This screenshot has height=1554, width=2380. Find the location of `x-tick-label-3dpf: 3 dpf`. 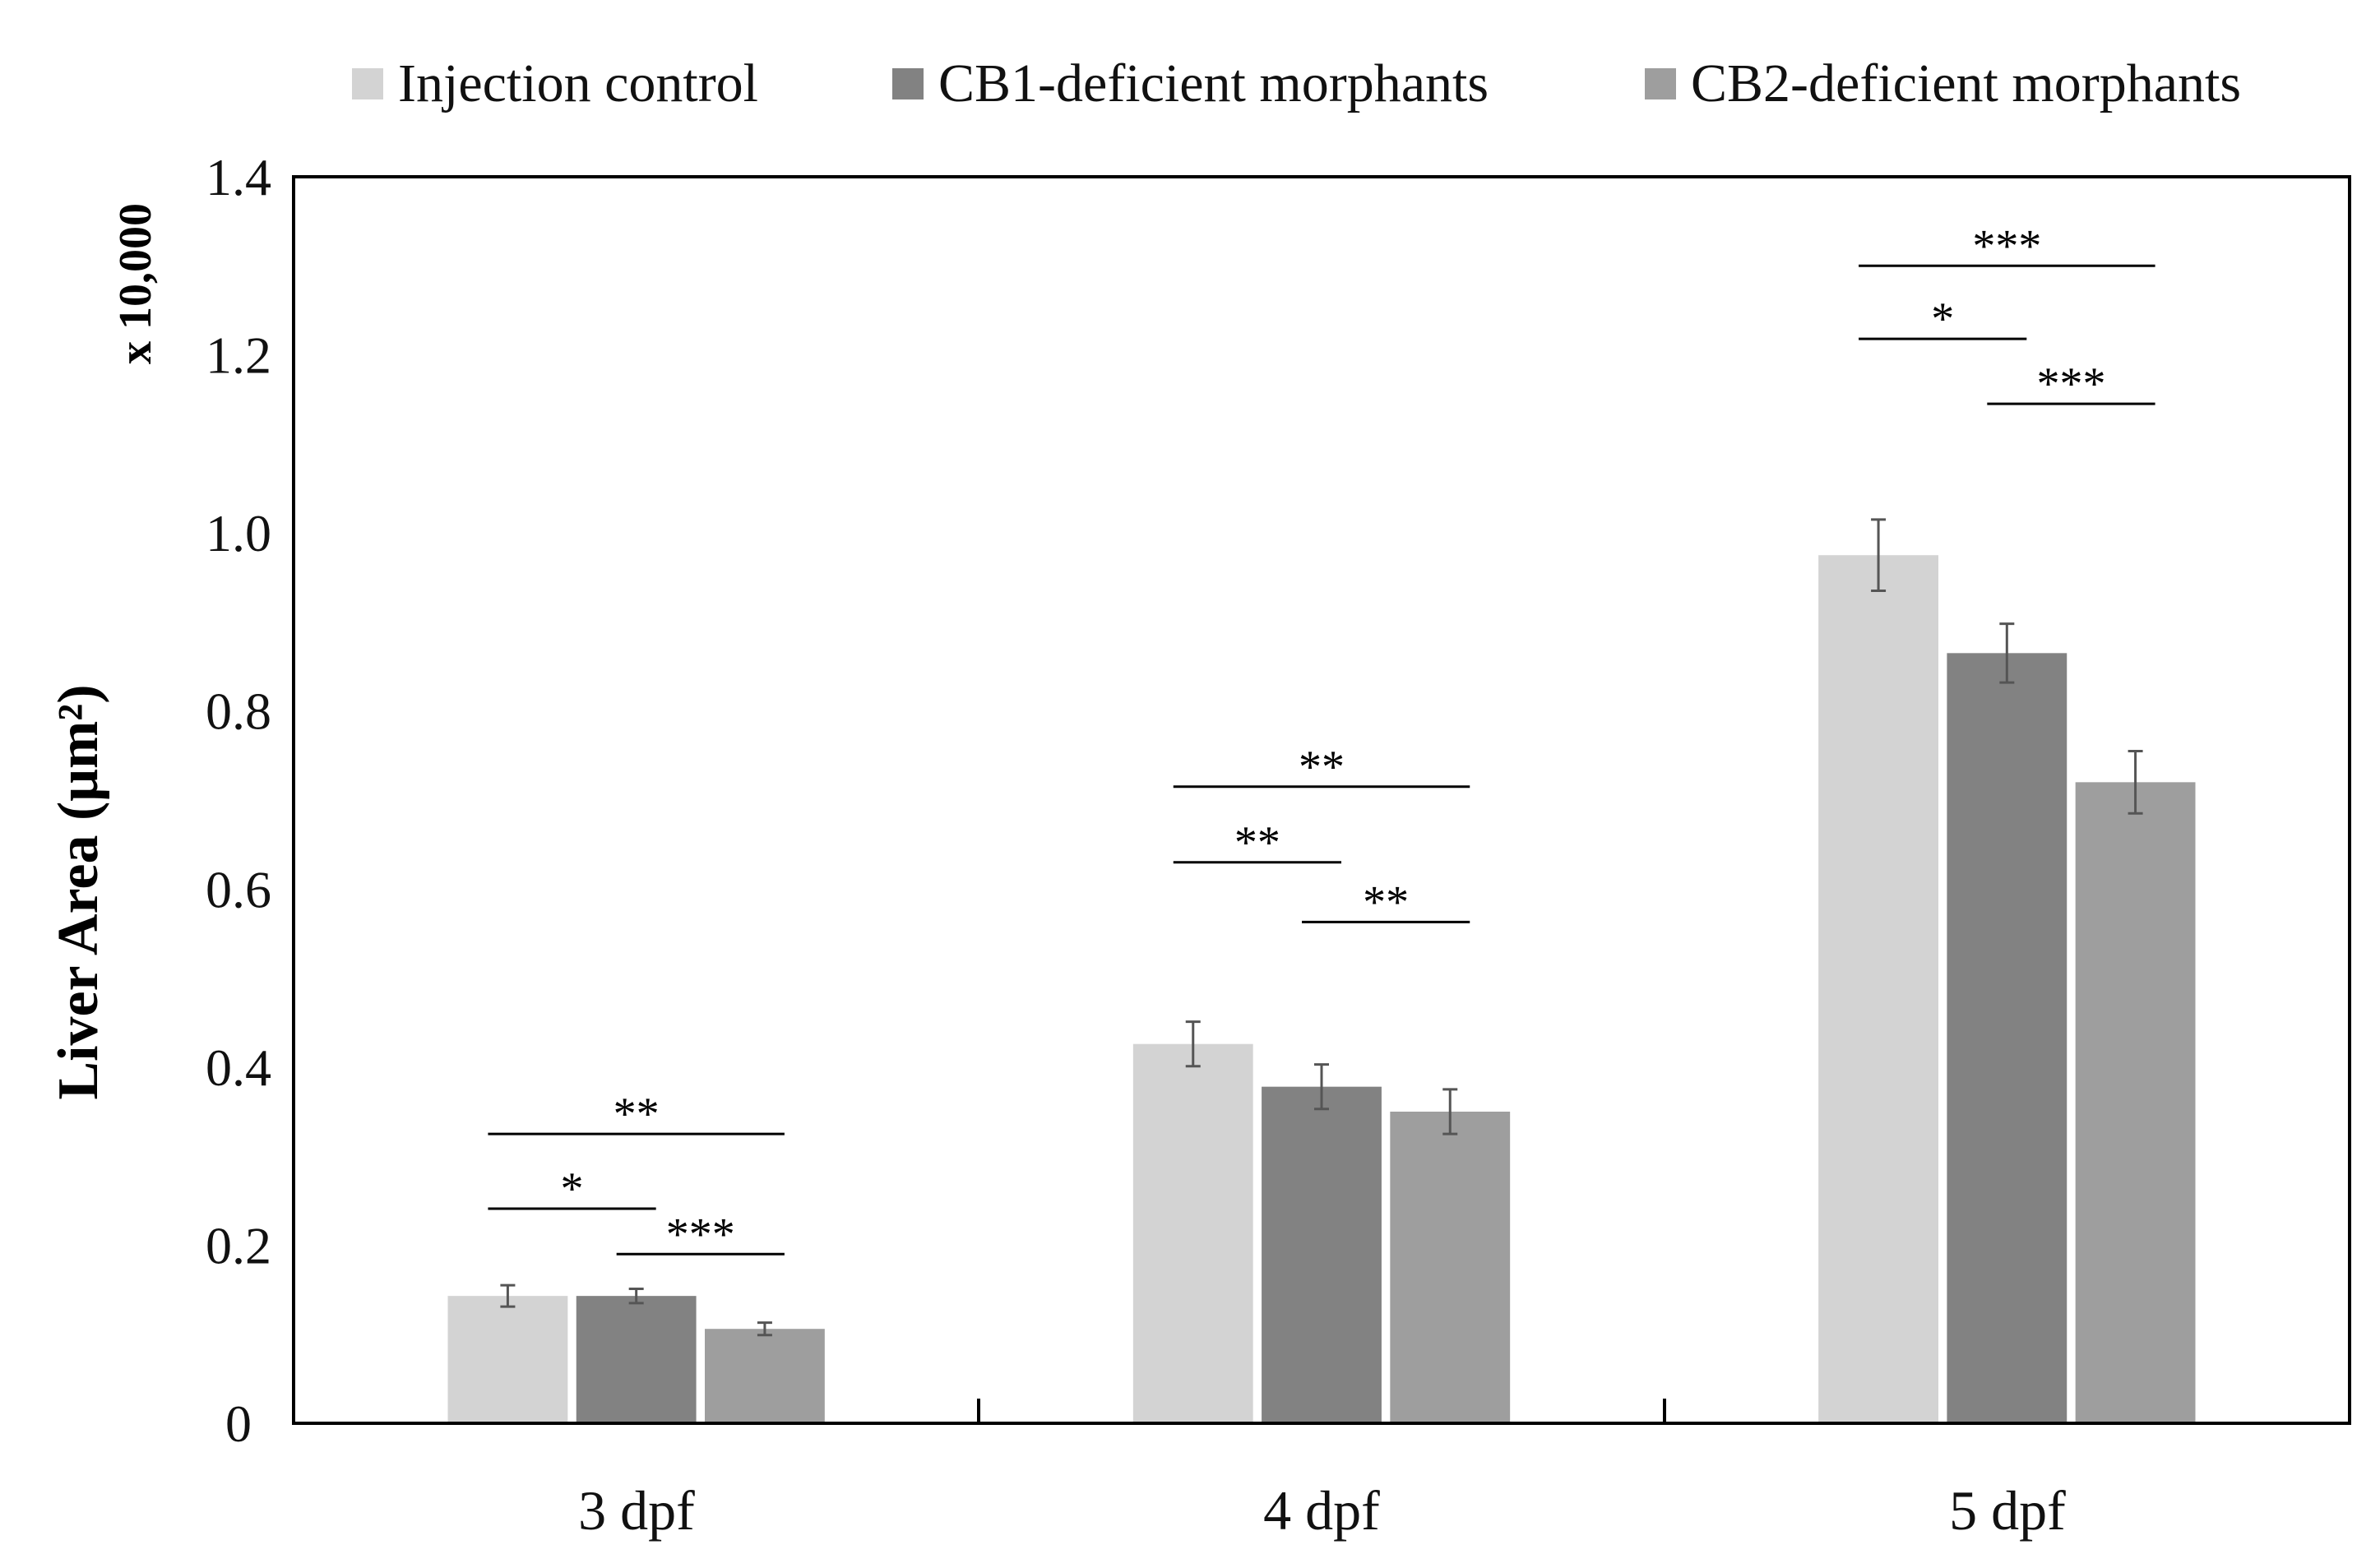

x-tick-label-3dpf: 3 dpf is located at coordinates (636, 1510).